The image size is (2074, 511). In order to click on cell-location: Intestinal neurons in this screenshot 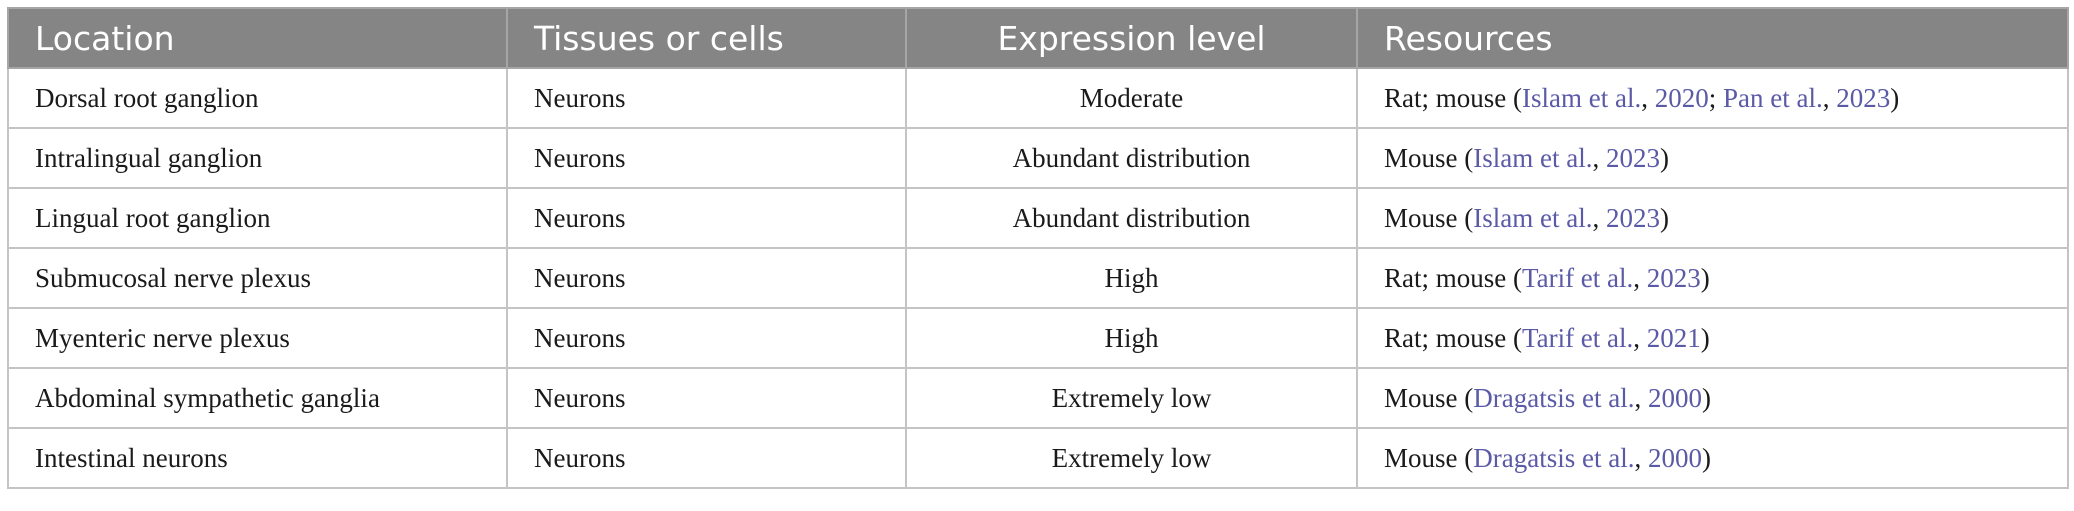, I will do `click(257, 458)`.